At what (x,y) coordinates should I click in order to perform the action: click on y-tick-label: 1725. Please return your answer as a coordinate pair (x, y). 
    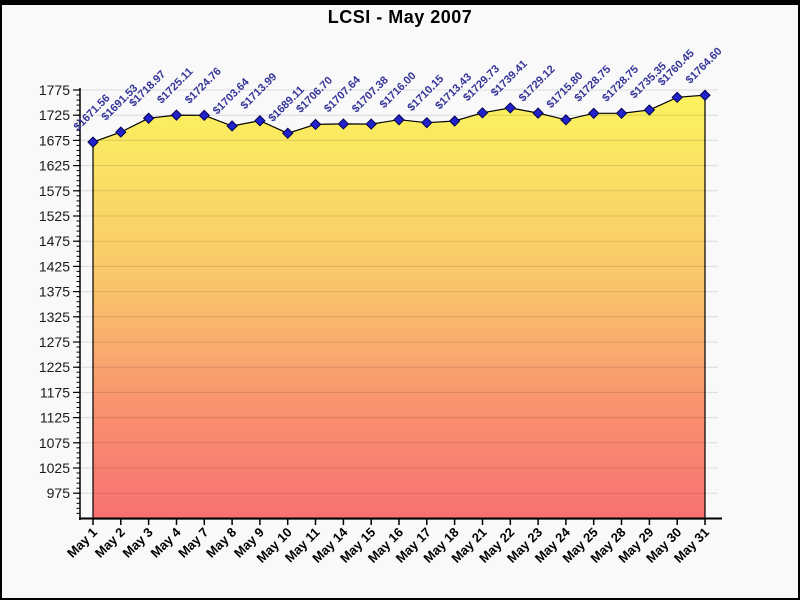
    Looking at the image, I should click on (54, 115).